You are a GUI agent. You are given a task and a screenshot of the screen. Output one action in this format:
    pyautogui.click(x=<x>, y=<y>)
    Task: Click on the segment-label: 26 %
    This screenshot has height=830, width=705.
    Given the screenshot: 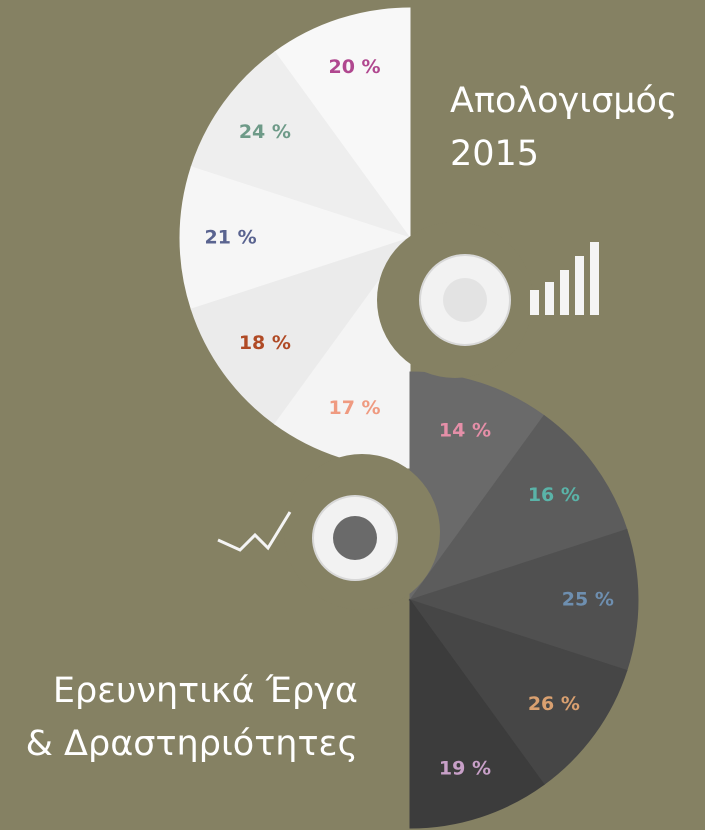 What is the action you would take?
    pyautogui.click(x=554, y=704)
    